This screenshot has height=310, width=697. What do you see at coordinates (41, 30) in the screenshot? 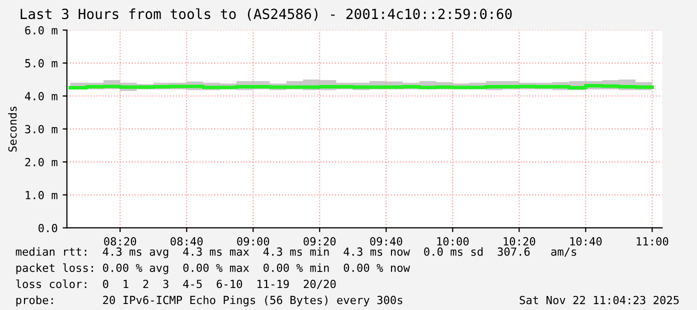
I see `y-tick-label: 6.0 m` at bounding box center [41, 30].